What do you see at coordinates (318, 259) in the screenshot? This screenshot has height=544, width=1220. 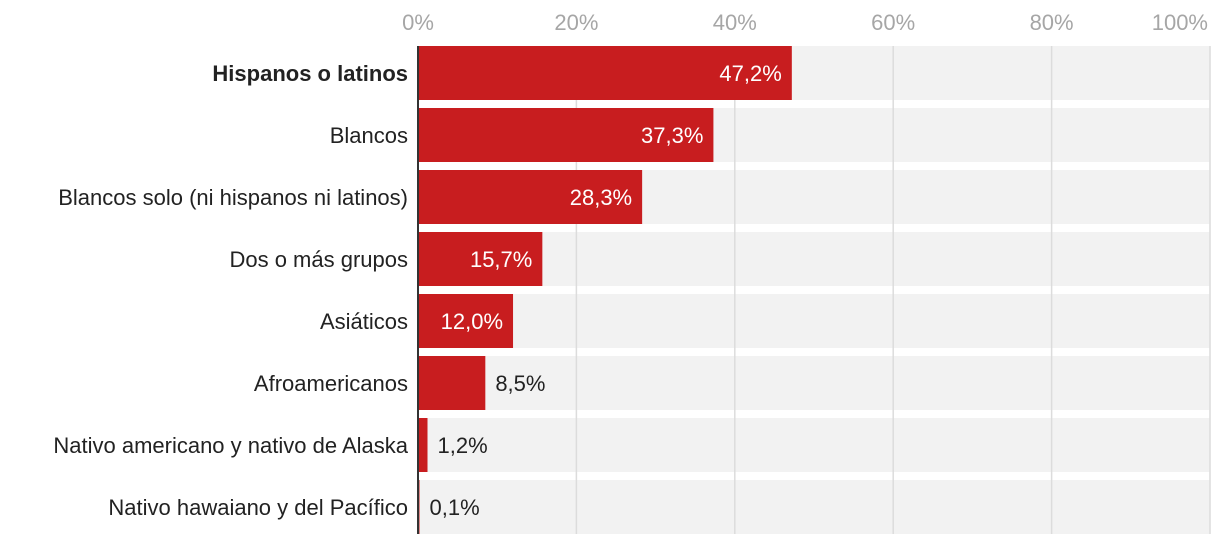 I see `category-label: Dos o más grupos` at bounding box center [318, 259].